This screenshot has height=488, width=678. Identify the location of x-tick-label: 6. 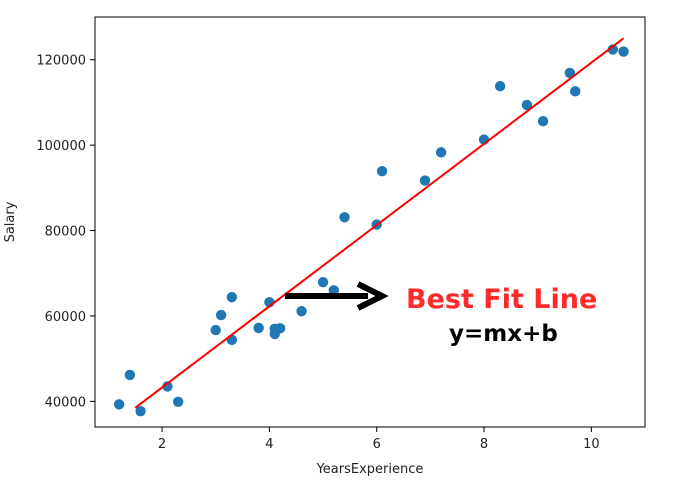
(377, 444).